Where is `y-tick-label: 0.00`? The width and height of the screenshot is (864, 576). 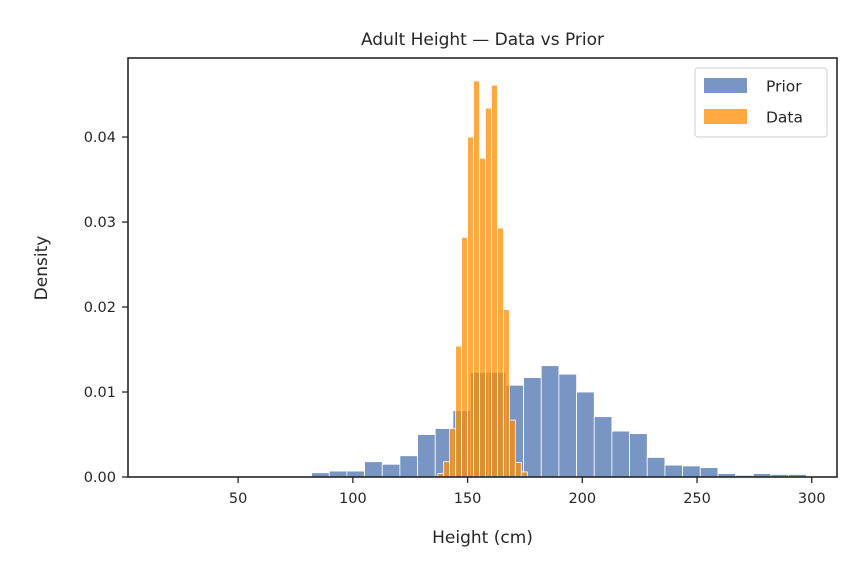 y-tick-label: 0.00 is located at coordinates (100, 478).